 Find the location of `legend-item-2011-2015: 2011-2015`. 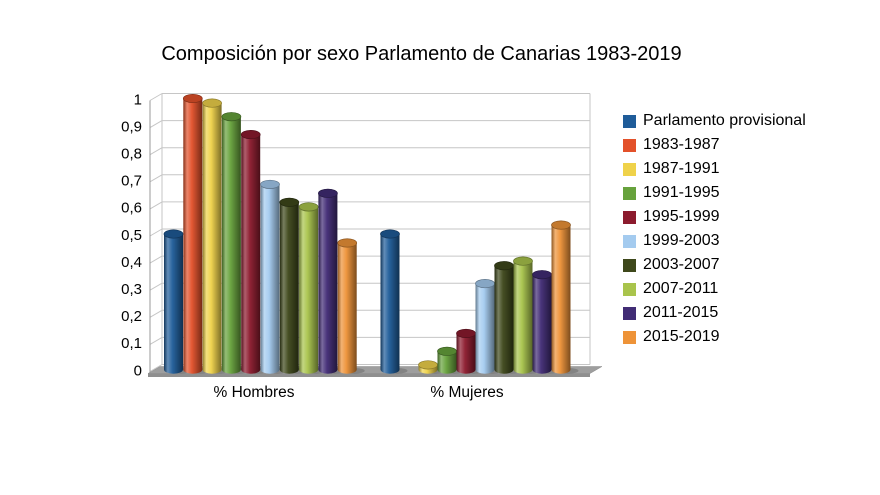

legend-item-2011-2015: 2011-2015 is located at coordinates (714, 313).